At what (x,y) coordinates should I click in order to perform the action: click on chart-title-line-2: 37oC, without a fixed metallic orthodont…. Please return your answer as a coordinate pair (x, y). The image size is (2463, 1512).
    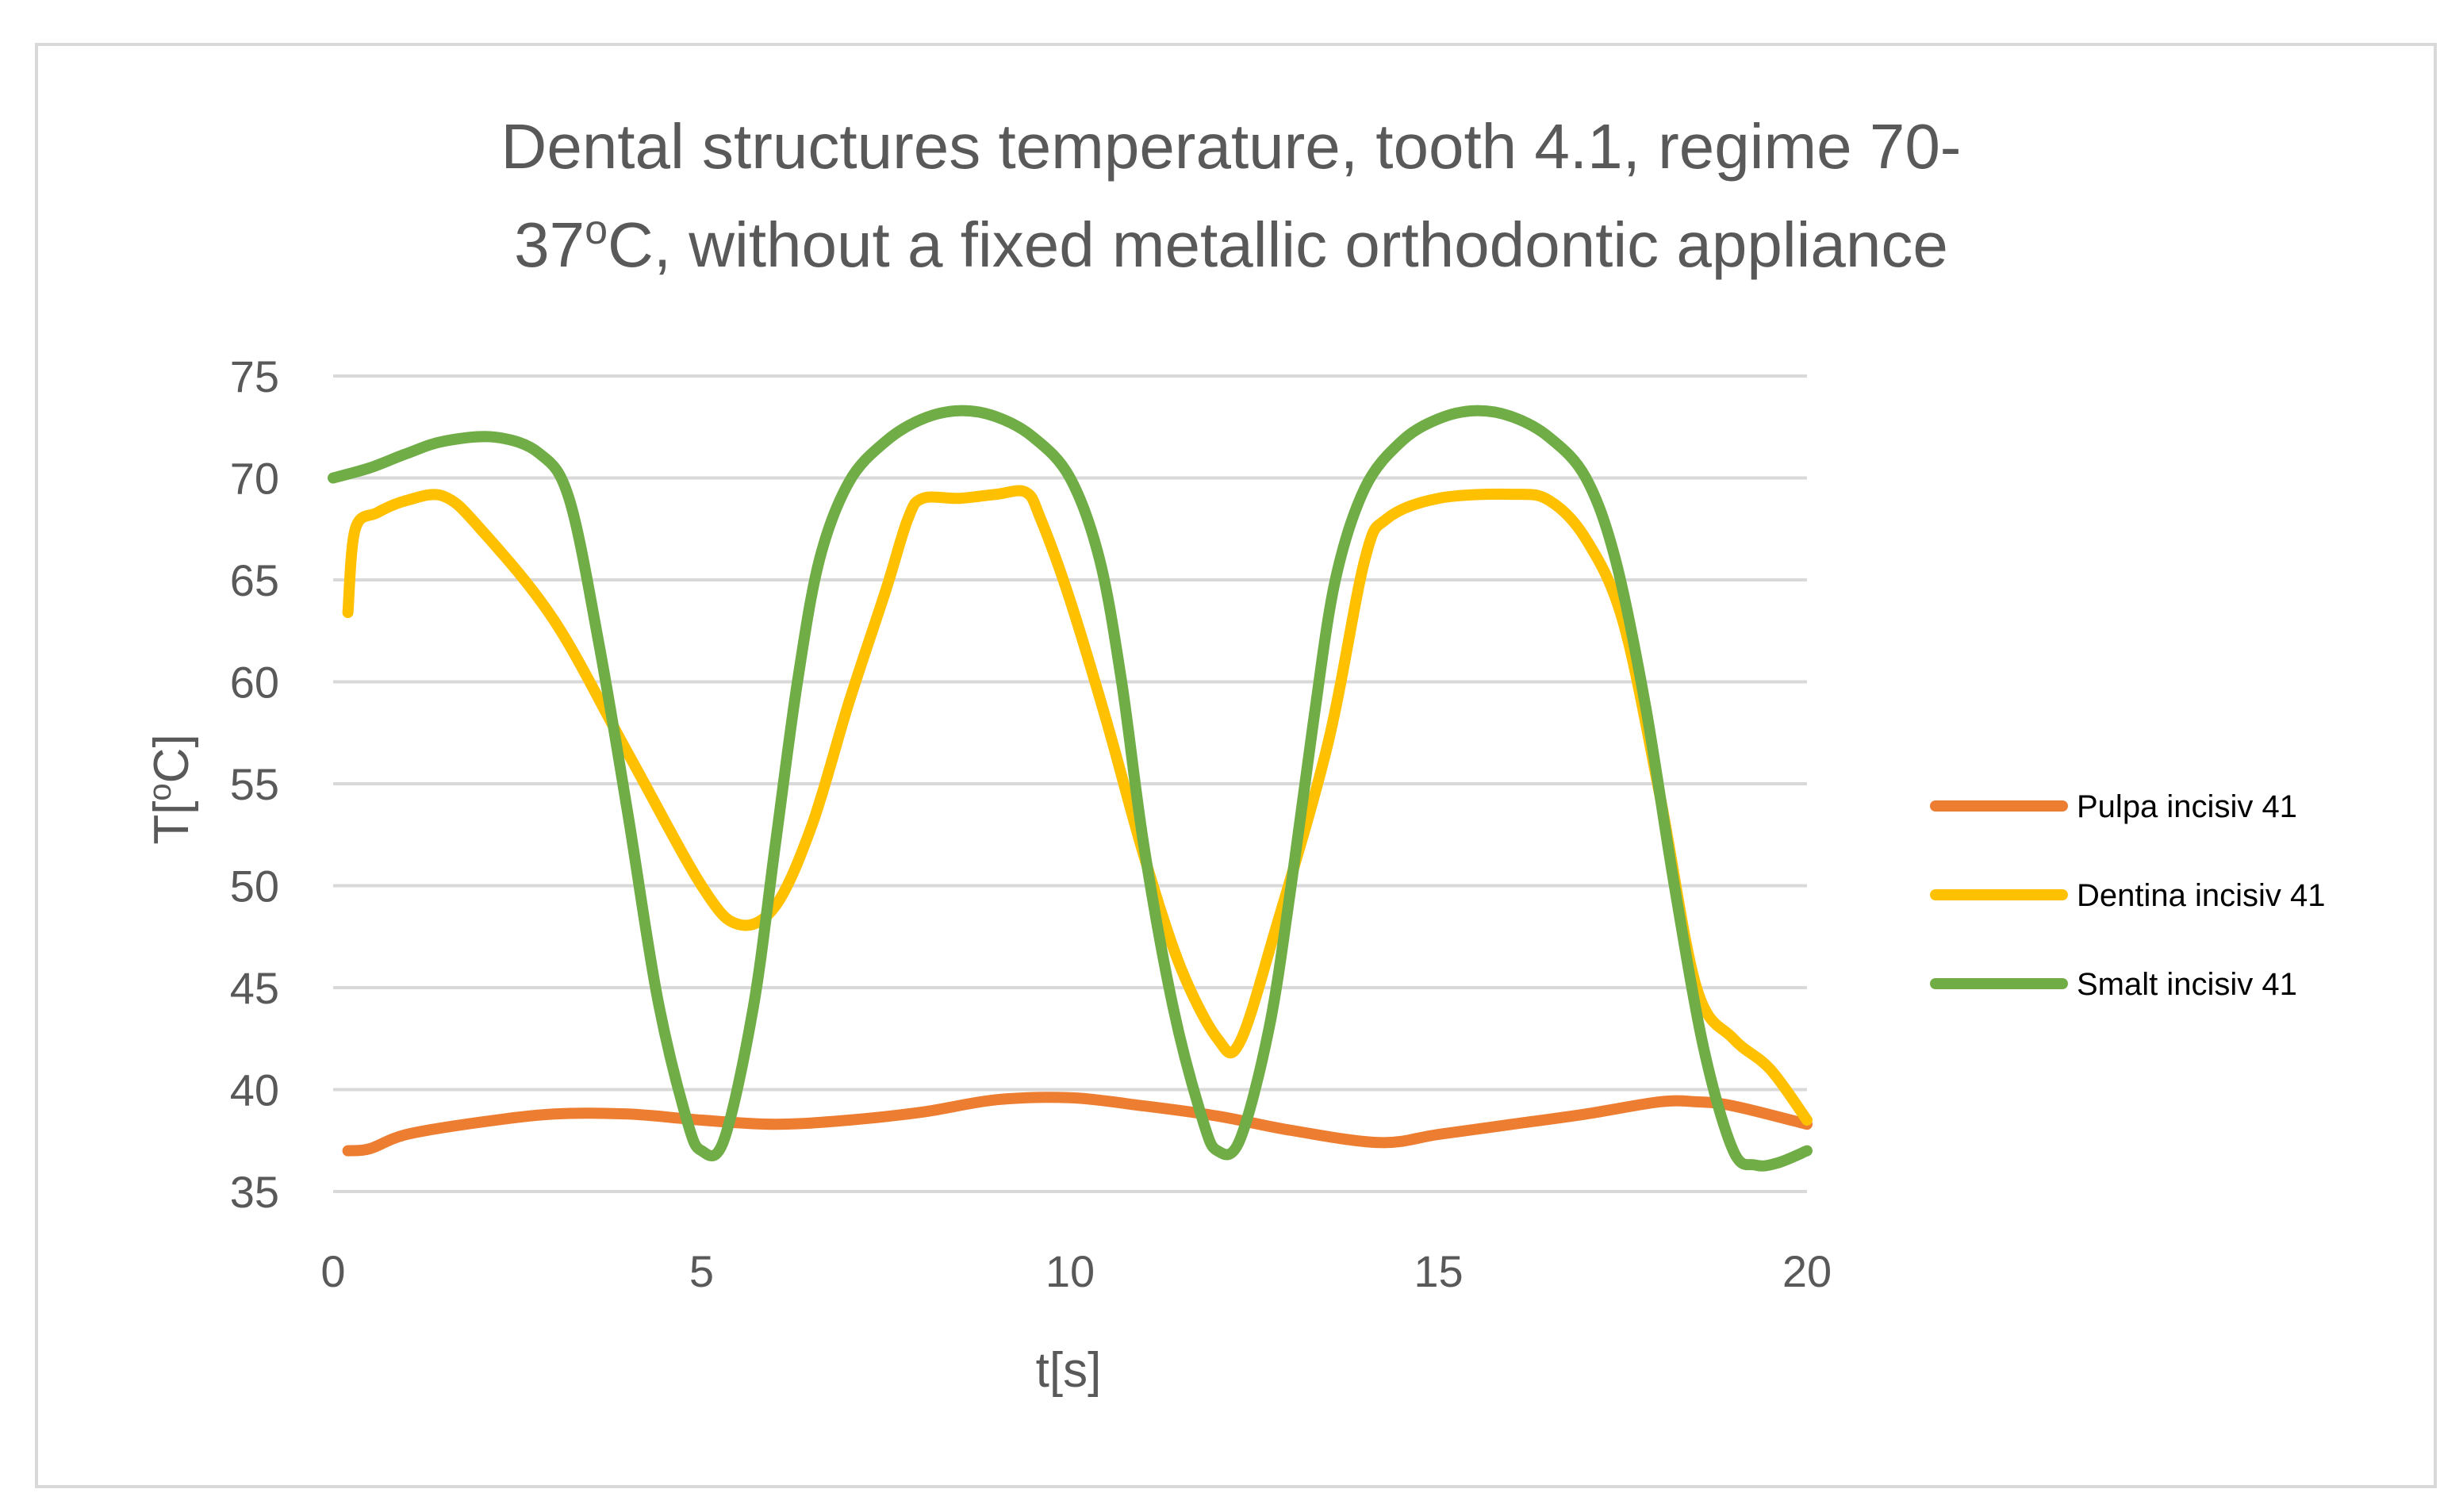
    Looking at the image, I should click on (1231, 244).